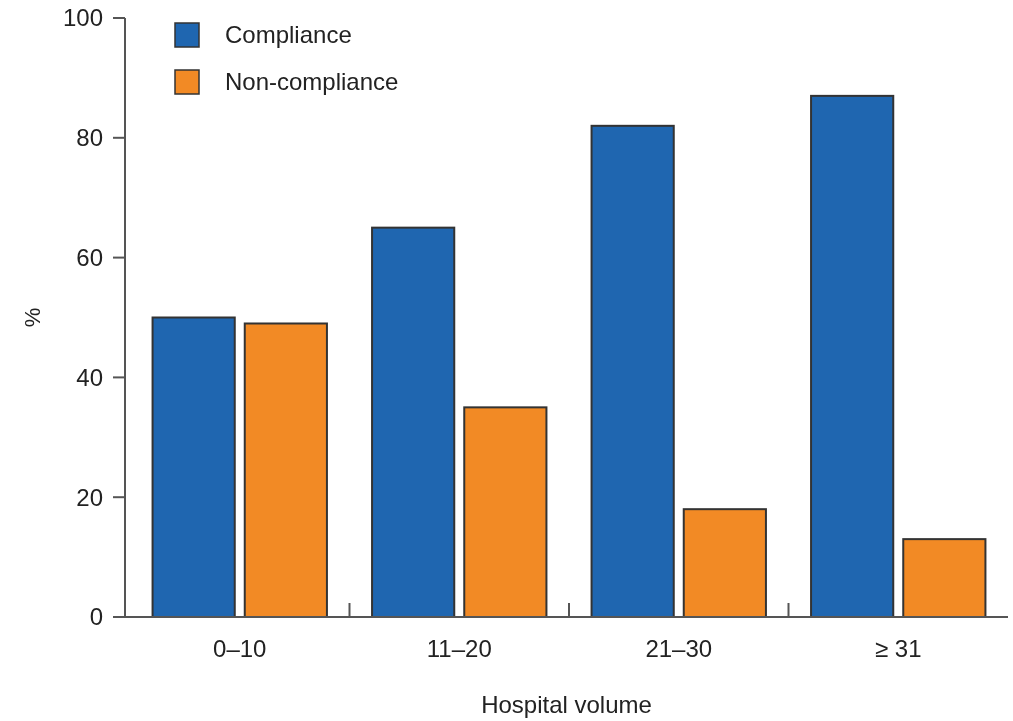  What do you see at coordinates (240, 648) in the screenshot?
I see `x-tick-label: 0–10` at bounding box center [240, 648].